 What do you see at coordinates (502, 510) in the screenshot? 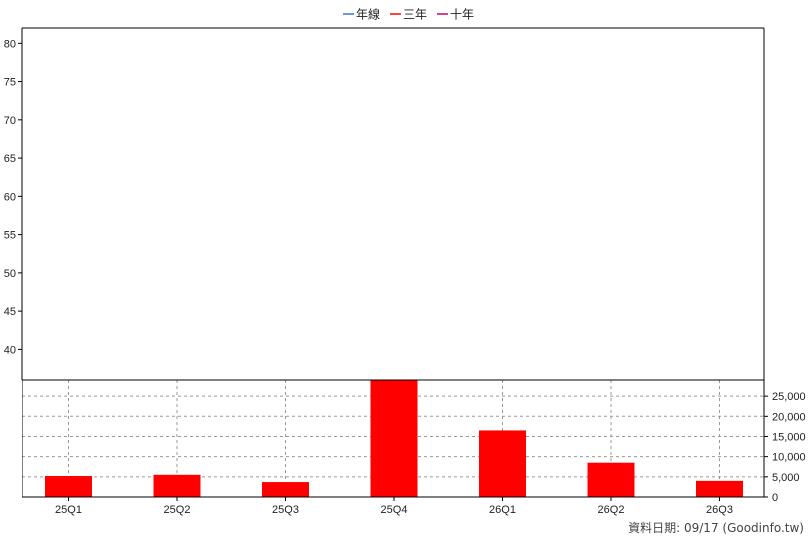
I see `x-tick-label: 26Q1` at bounding box center [502, 510].